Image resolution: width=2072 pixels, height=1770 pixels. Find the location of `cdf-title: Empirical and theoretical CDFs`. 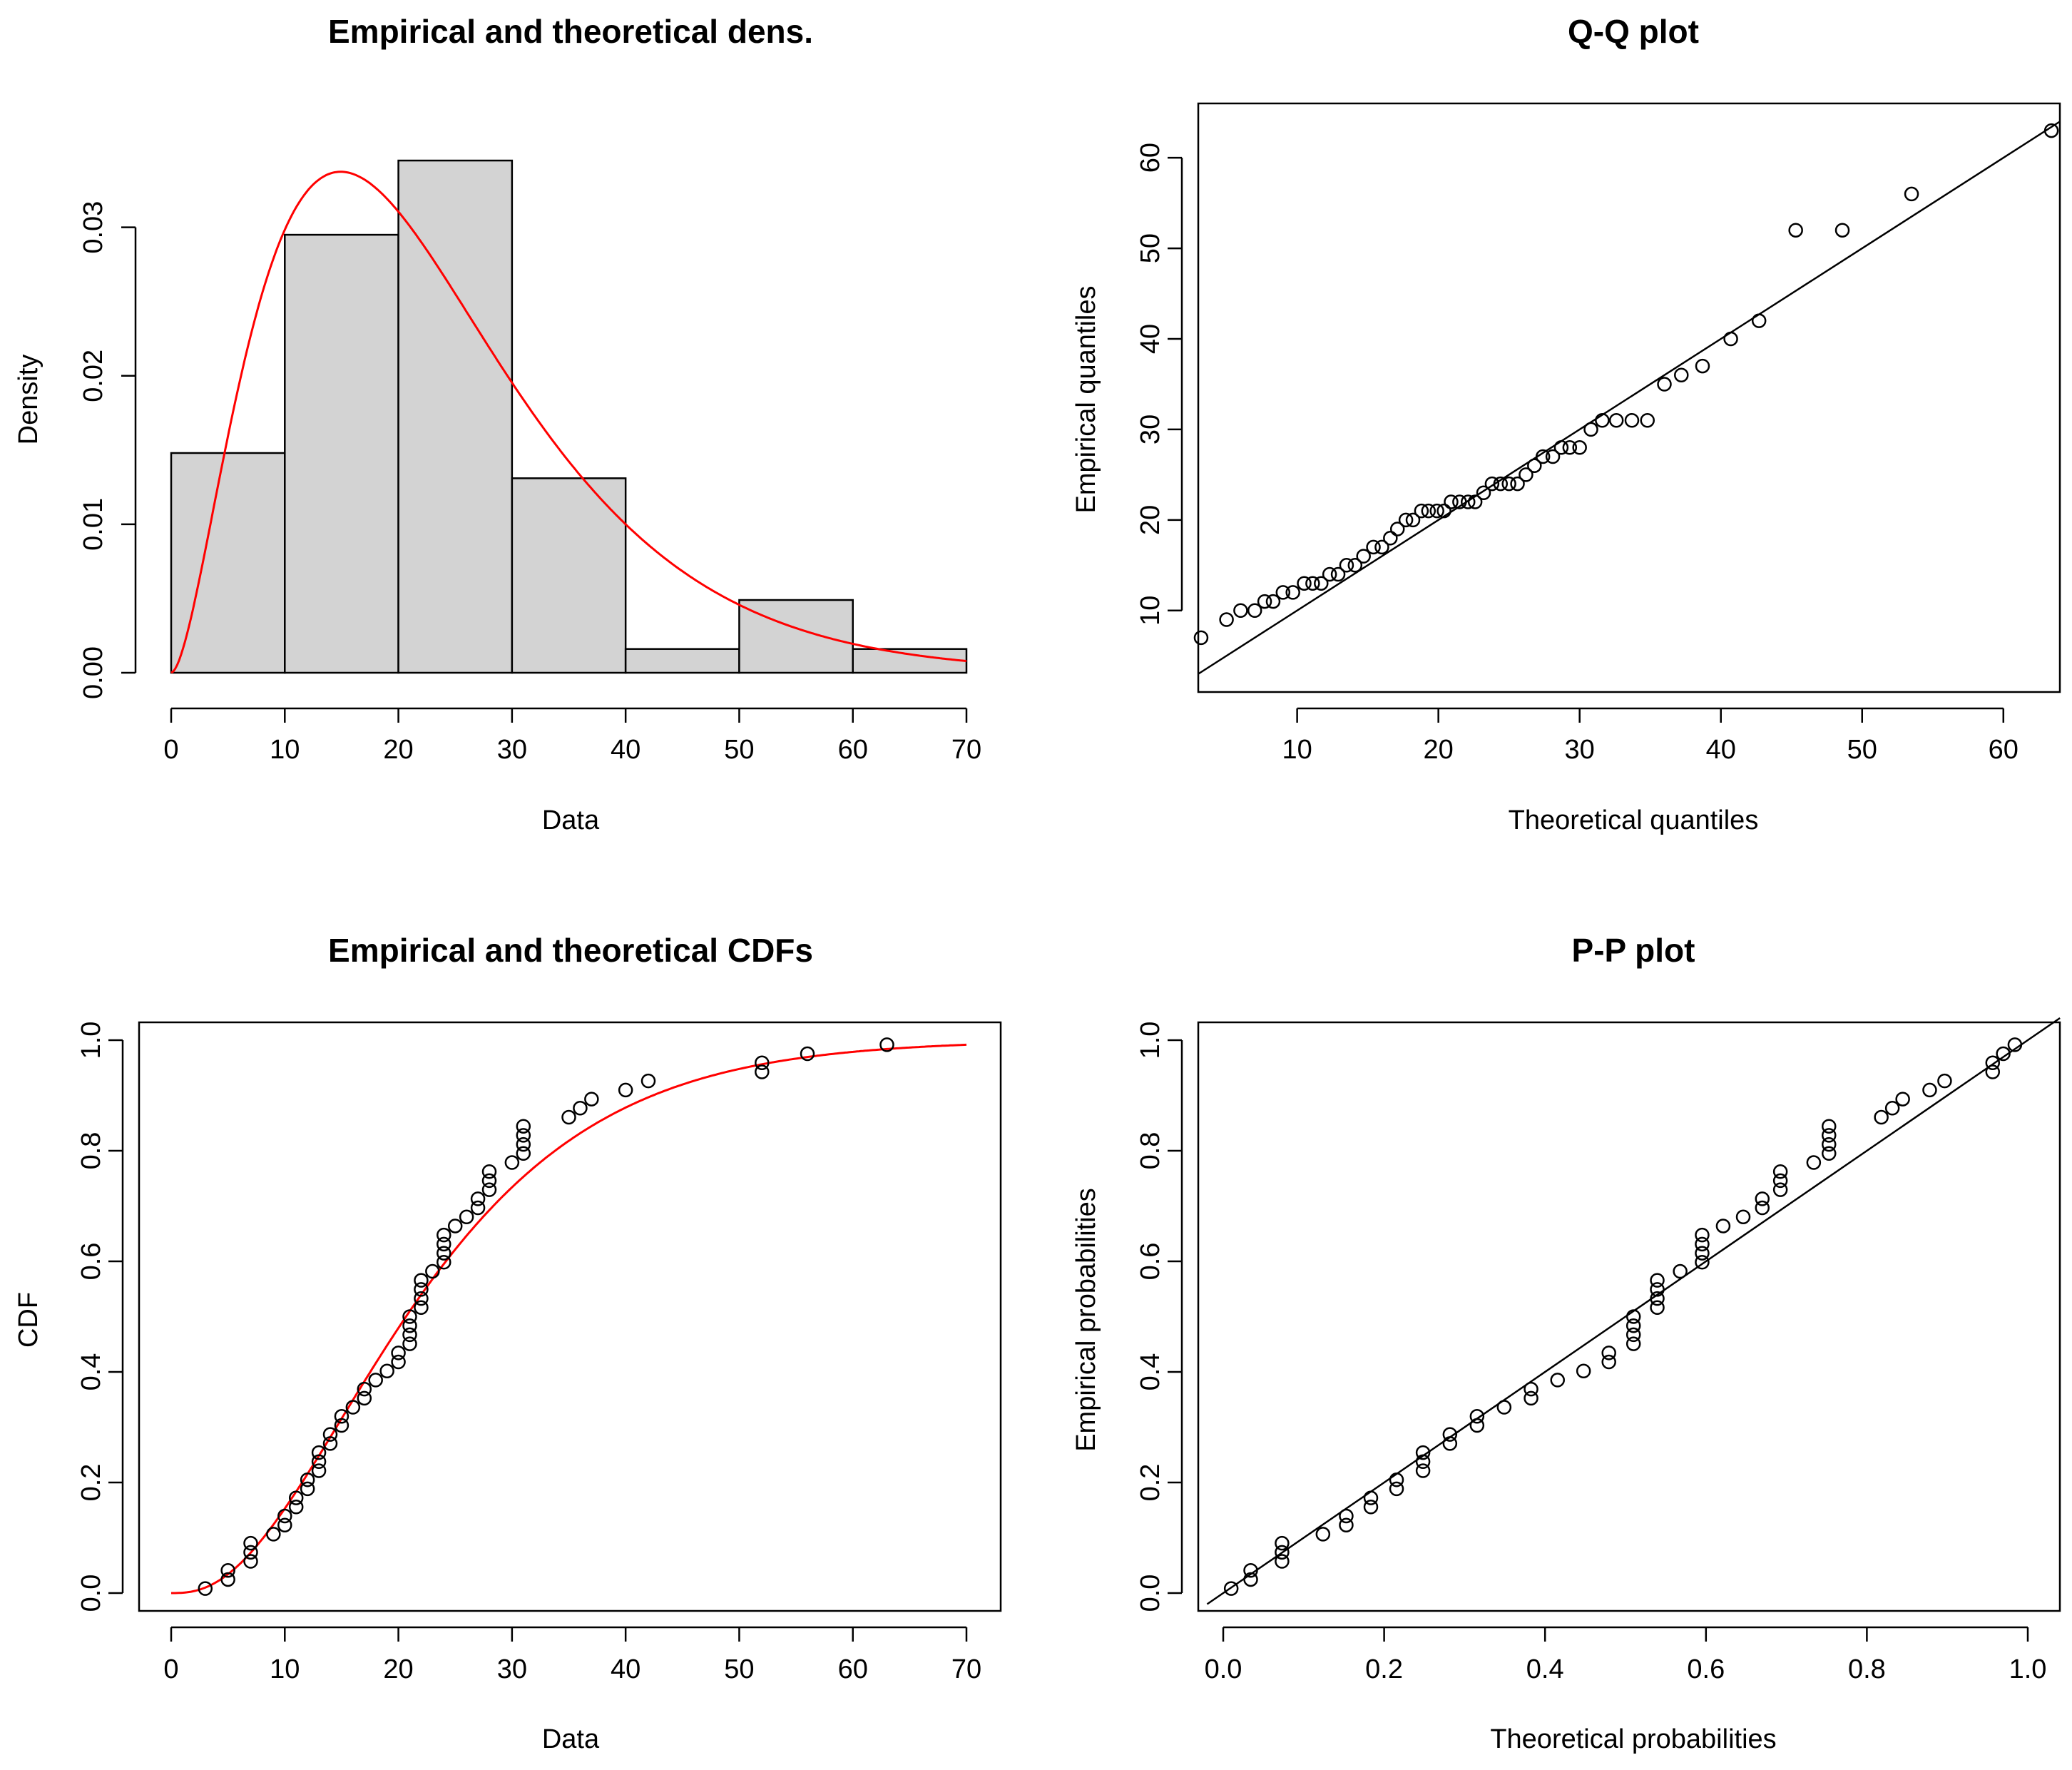

cdf-title: Empirical and theoretical CDFs is located at coordinates (570, 951).